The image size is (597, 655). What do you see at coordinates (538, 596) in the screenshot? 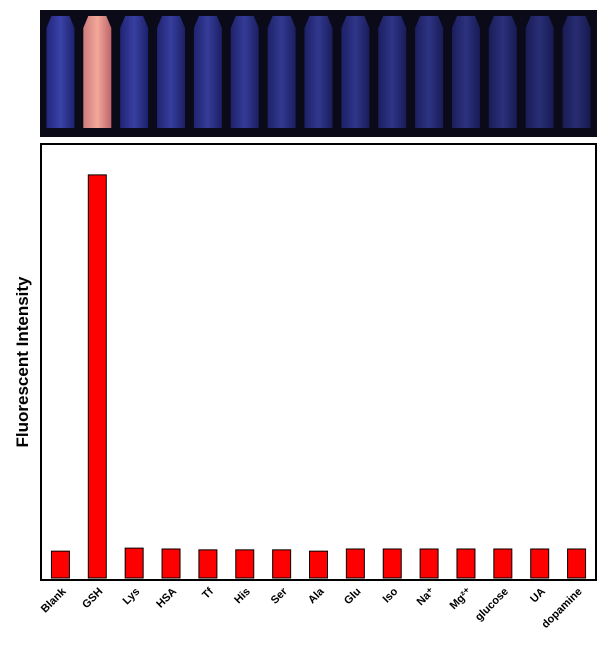
I see `x-tick-label: UA` at bounding box center [538, 596].